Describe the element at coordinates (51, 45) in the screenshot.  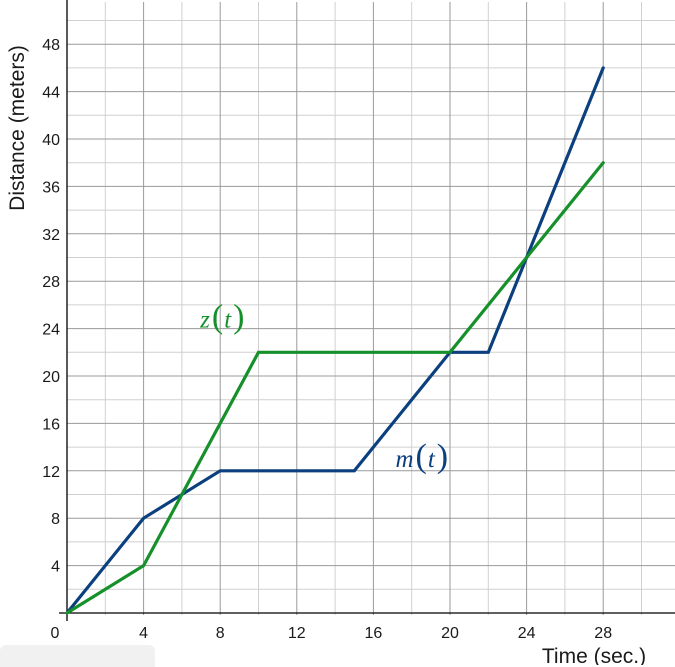
I see `y-tick-label: 48` at that location.